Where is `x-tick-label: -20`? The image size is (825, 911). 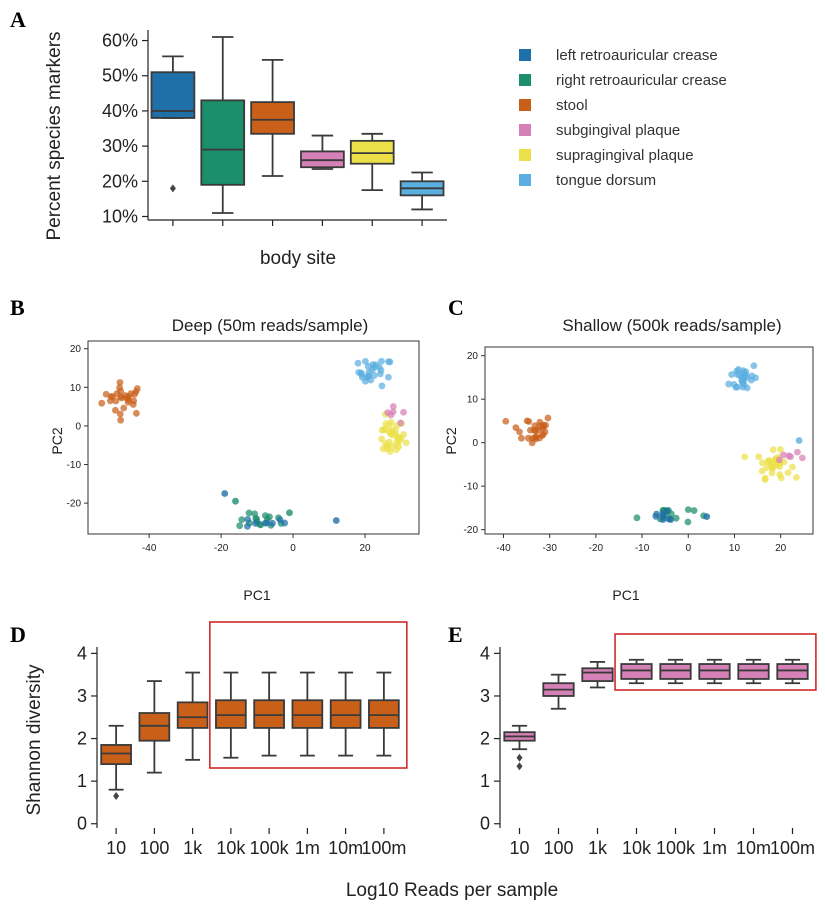
x-tick-label: -20 is located at coordinates (221, 548).